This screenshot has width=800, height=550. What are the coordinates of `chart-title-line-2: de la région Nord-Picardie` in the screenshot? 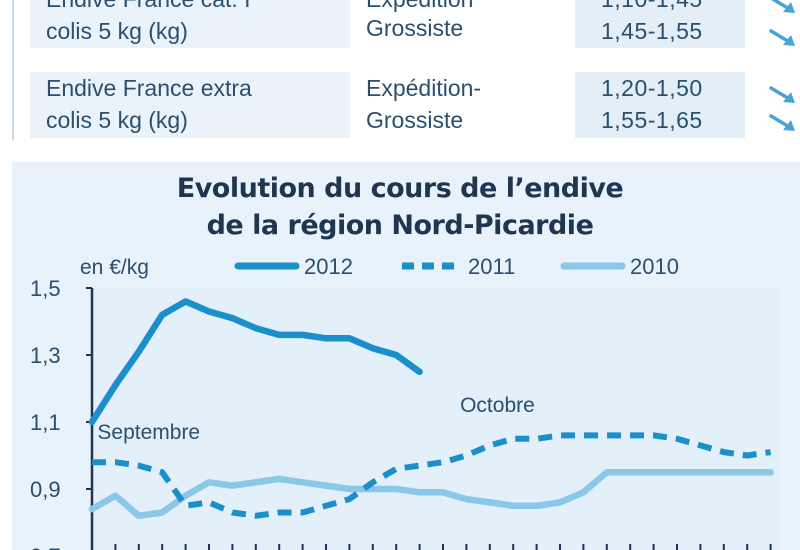 It's located at (400, 225).